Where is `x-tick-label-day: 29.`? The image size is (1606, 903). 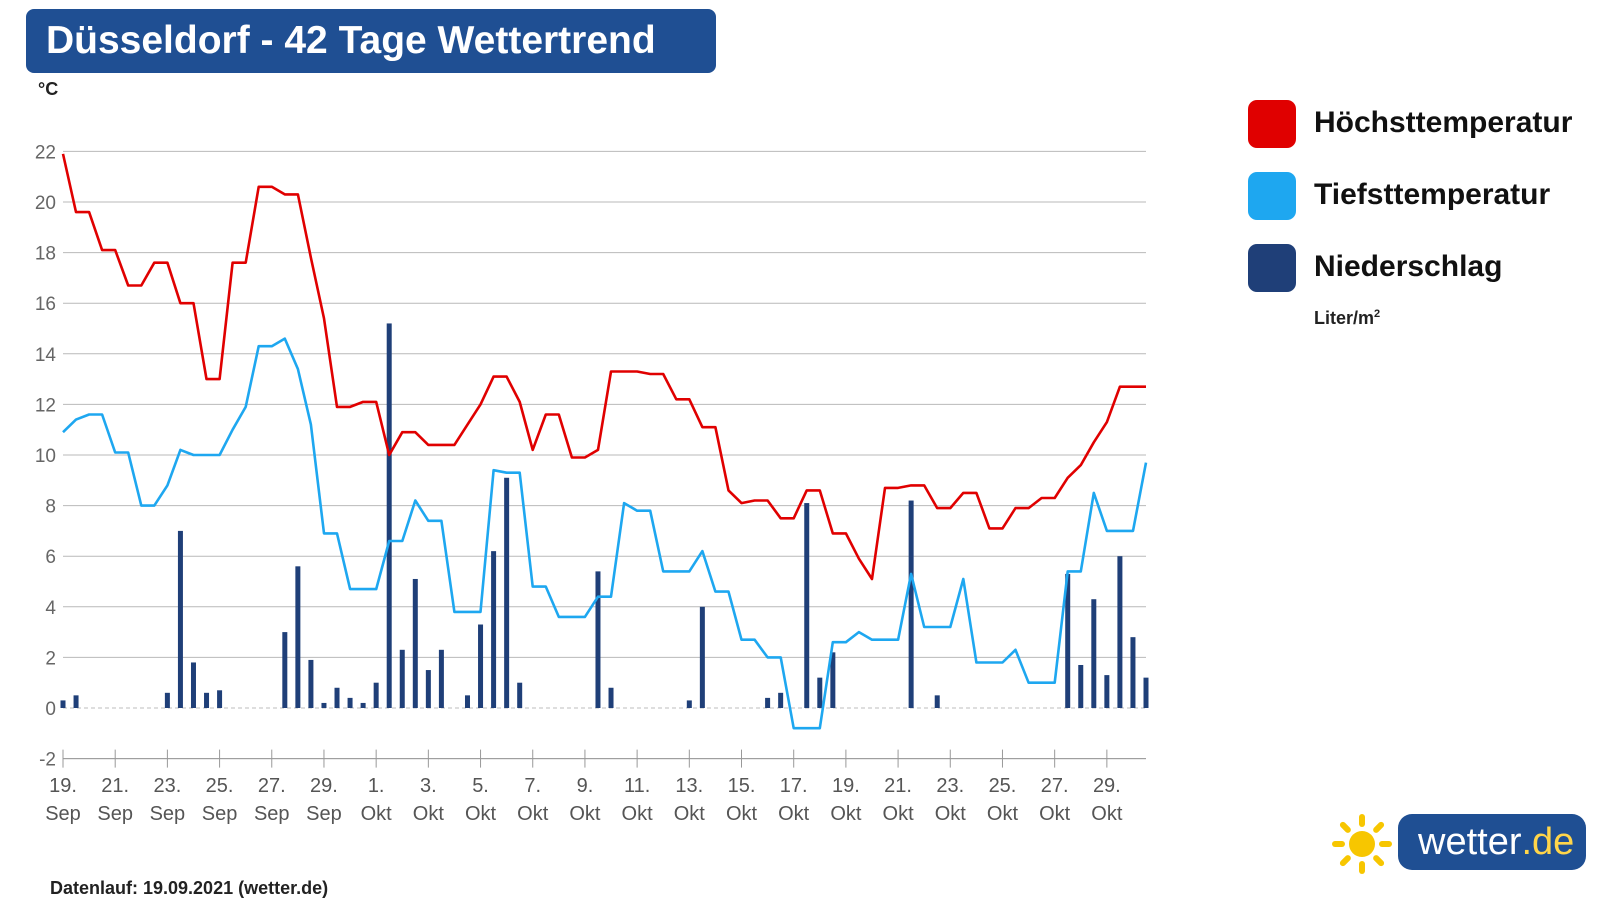 x-tick-label-day: 29. is located at coordinates (1107, 786).